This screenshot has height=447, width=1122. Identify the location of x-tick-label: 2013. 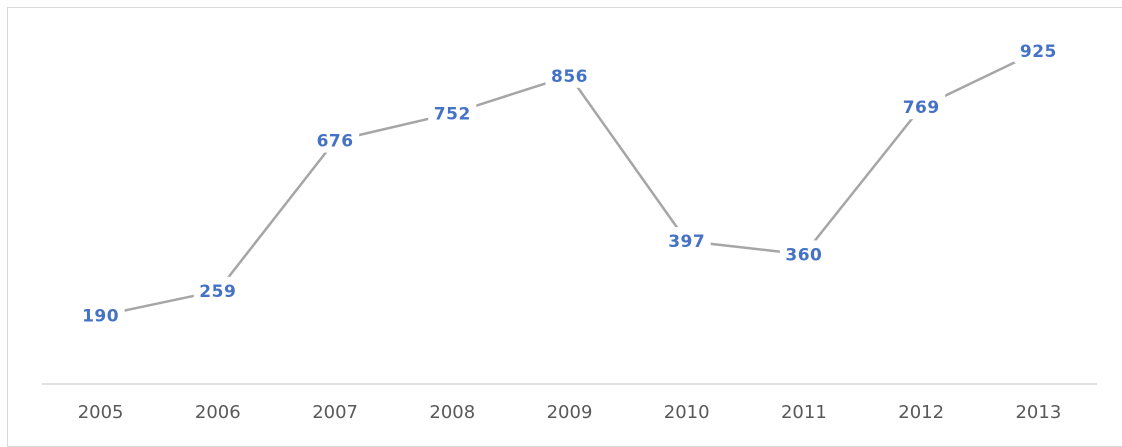
(1038, 412).